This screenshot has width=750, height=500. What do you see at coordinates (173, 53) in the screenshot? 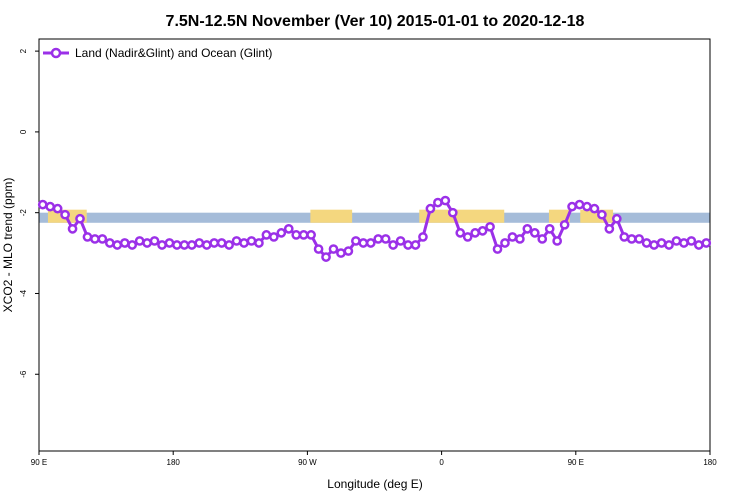
I see `legend-label-series-1: Land (Nadir&Glint) and Ocean (Glint)` at bounding box center [173, 53].